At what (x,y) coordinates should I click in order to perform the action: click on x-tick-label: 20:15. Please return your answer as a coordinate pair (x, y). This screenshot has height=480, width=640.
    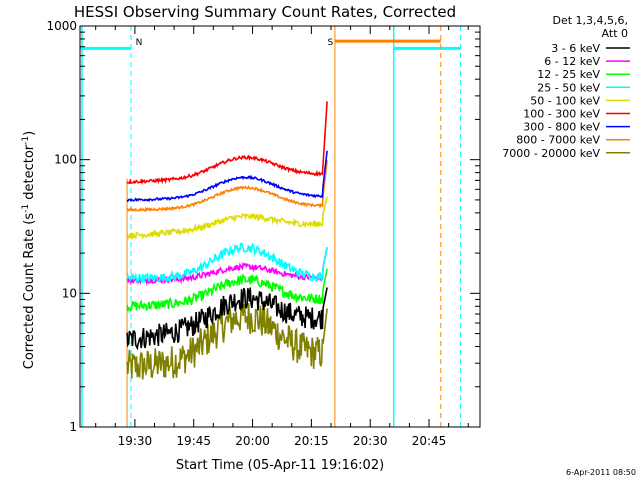
    Looking at the image, I should click on (311, 441).